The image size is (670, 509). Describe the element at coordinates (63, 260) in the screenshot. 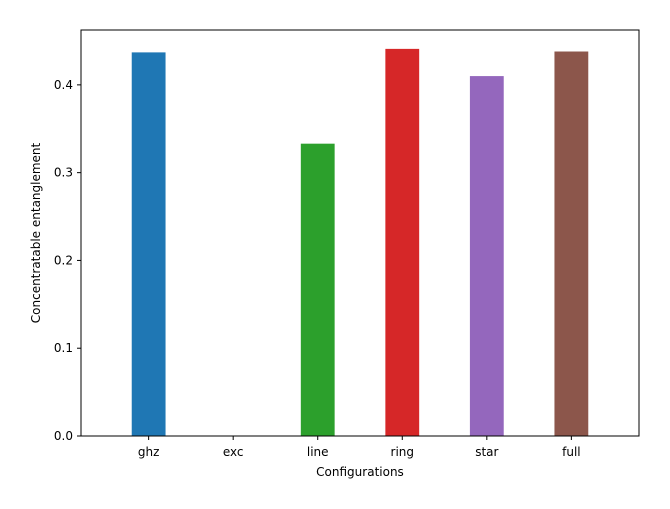

I see `y-tick-label: 0.2` at that location.